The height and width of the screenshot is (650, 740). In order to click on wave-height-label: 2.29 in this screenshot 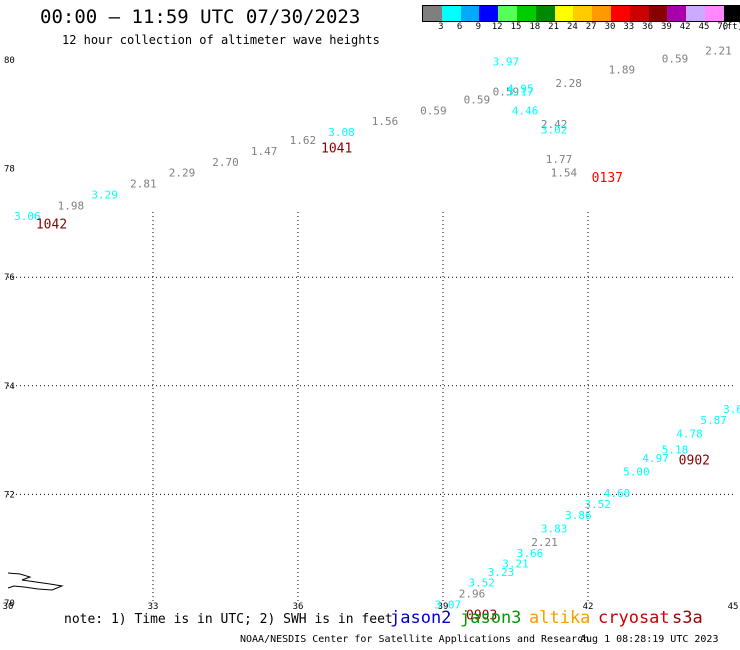, I will do `click(182, 173)`.